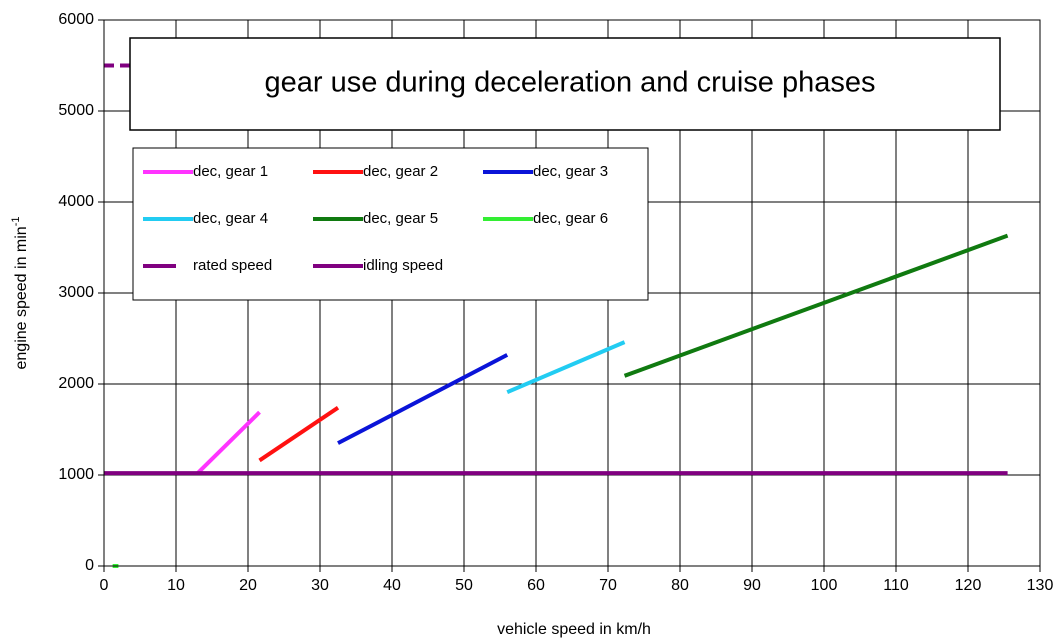 The height and width of the screenshot is (638, 1058). I want to click on y-tick-label: 4000, so click(76, 201).